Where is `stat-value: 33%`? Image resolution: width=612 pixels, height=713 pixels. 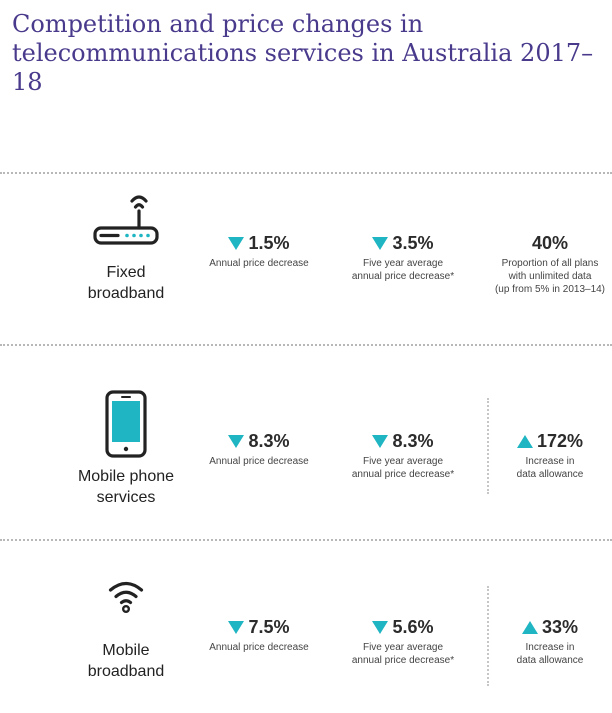 stat-value: 33% is located at coordinates (560, 627).